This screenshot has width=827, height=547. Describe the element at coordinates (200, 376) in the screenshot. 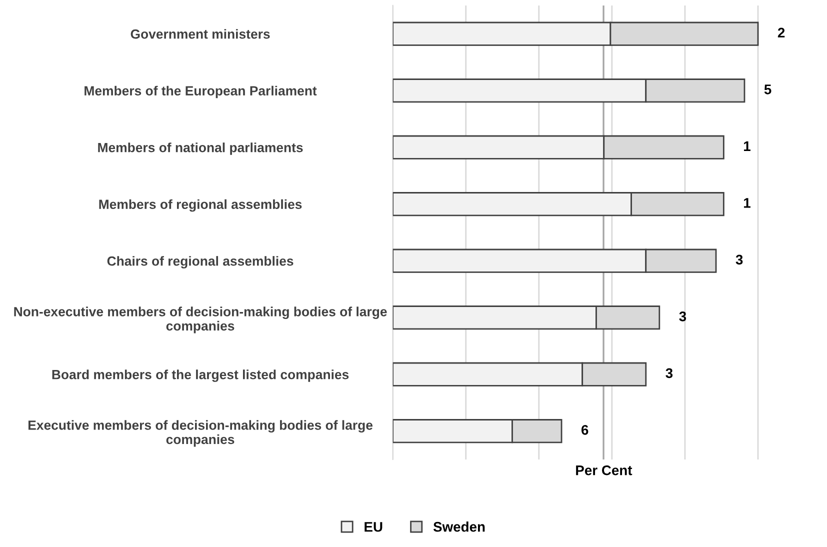

I see `y-tick-label: Board members of the largest listed companies` at that location.